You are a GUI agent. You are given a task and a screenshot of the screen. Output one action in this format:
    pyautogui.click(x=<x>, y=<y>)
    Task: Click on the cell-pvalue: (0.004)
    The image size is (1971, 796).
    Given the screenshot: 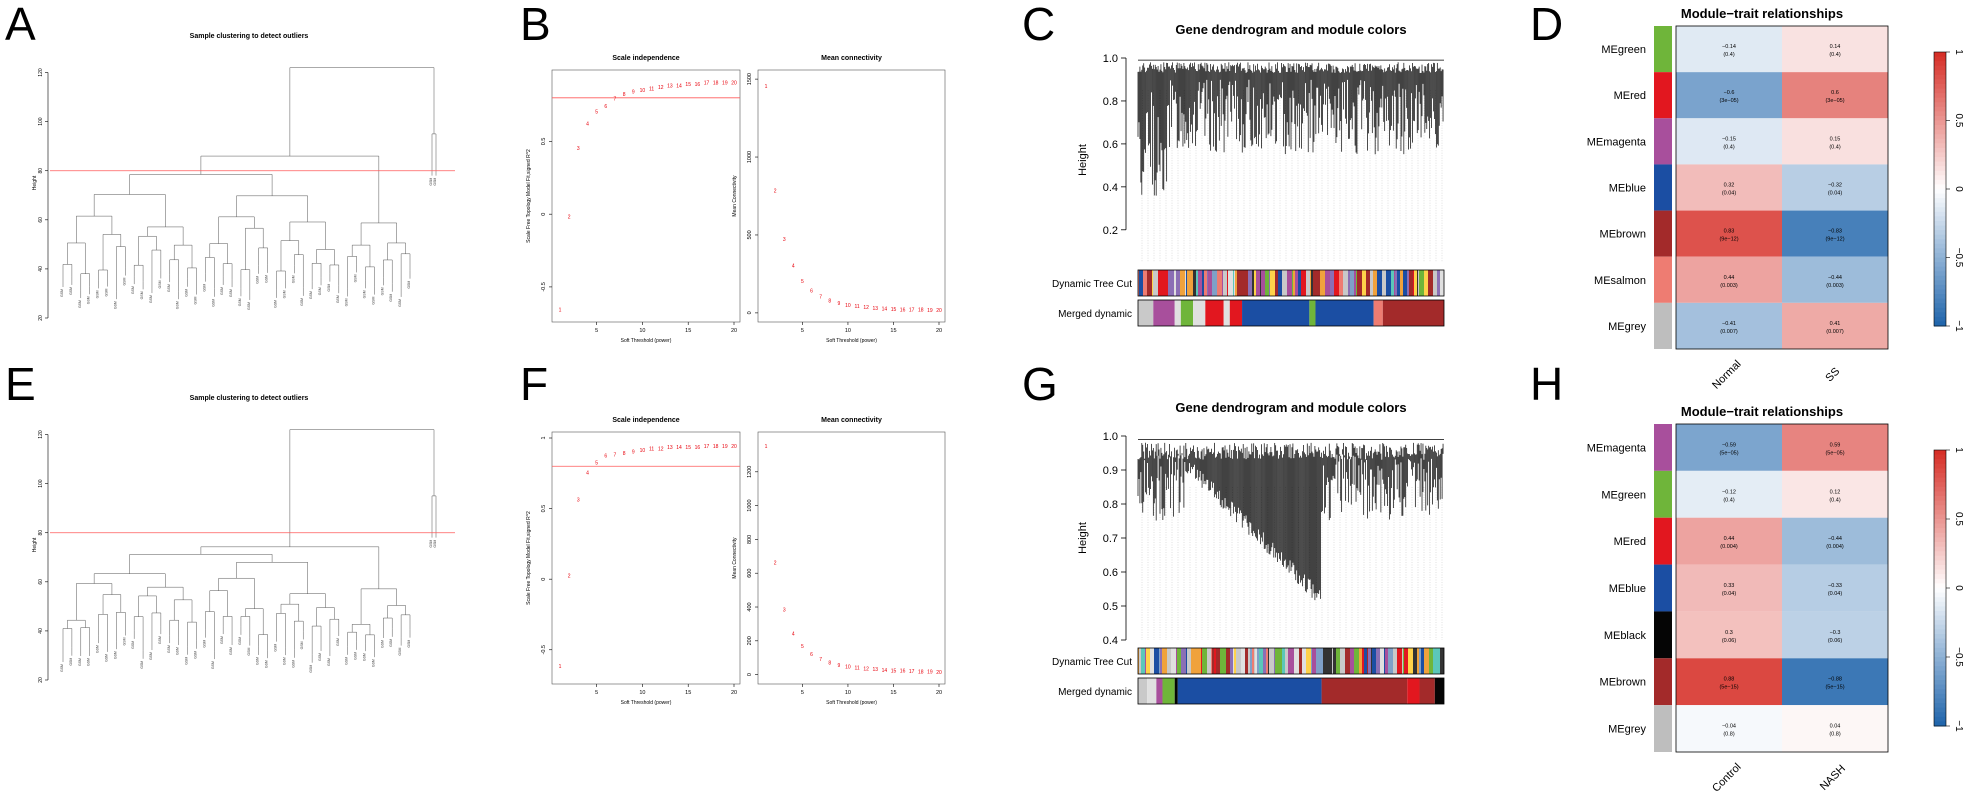 What is the action you would take?
    pyautogui.click(x=1835, y=547)
    